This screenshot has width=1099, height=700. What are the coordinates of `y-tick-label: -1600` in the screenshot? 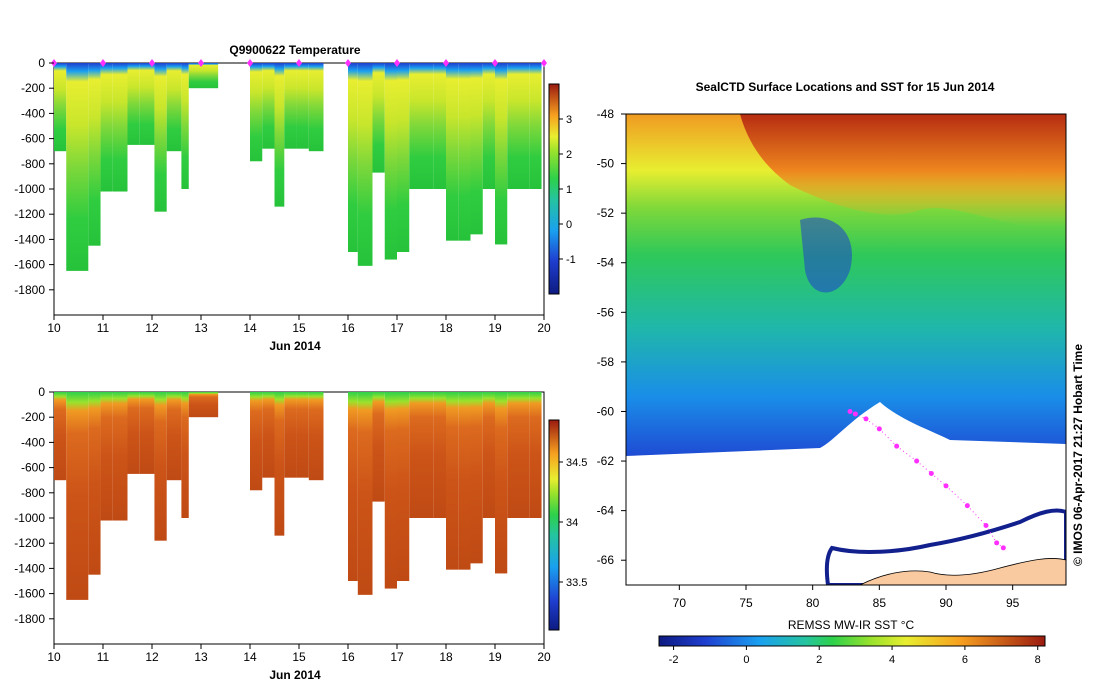 It's located at (29, 265).